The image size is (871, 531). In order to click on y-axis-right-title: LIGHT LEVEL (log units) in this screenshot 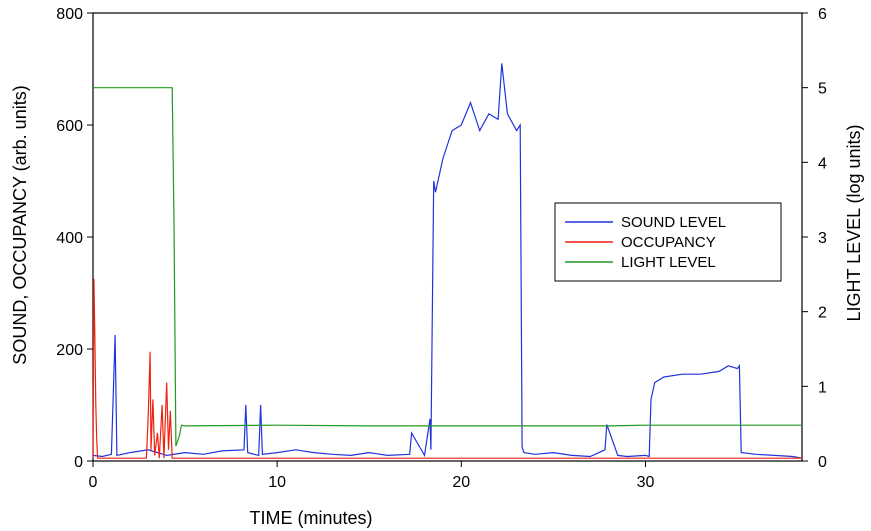, I will do `click(854, 222)`.